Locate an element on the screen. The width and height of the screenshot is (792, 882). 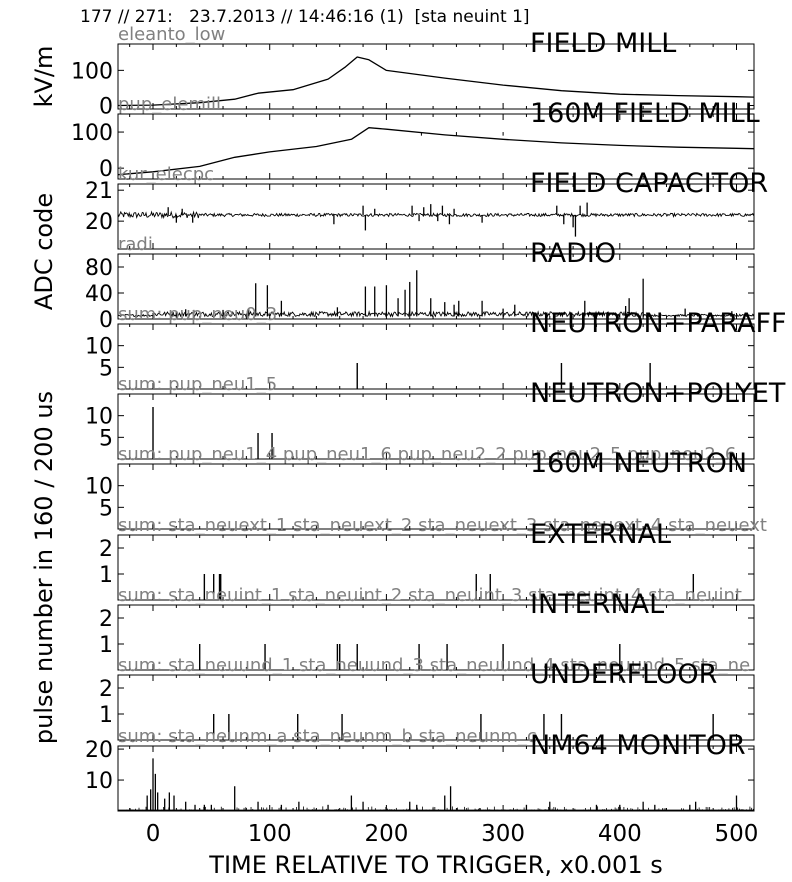
panel-title: 160M FIELD MILL is located at coordinates (645, 113).